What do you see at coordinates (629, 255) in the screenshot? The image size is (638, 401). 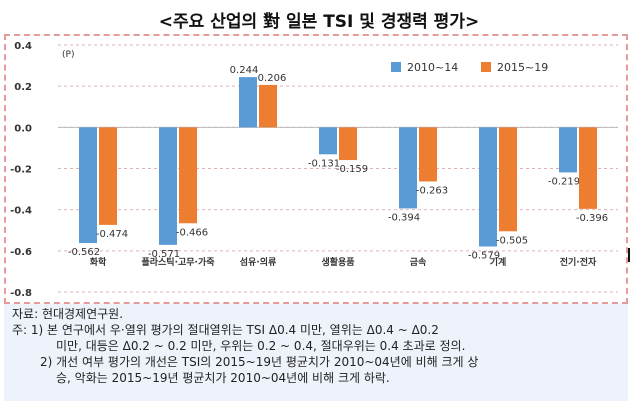 I see `text-cursor` at bounding box center [629, 255].